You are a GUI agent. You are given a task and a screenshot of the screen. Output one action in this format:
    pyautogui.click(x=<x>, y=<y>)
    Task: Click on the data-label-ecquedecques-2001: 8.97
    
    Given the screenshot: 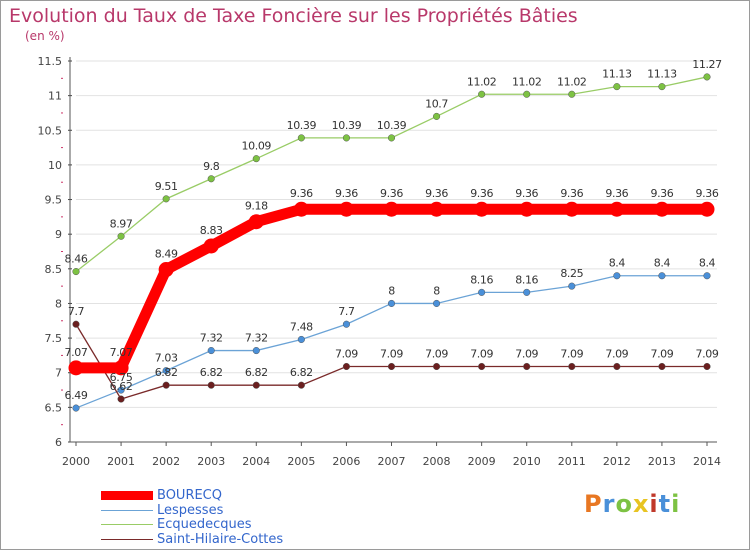 What is the action you would take?
    pyautogui.click(x=121, y=223)
    